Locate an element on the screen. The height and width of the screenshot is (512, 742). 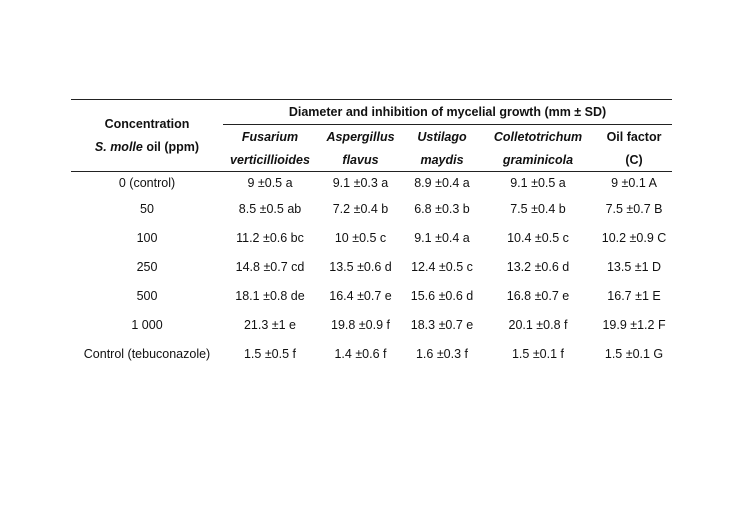
concentration-header-line2: S. molle oil (ppm) is located at coordinates (147, 147).